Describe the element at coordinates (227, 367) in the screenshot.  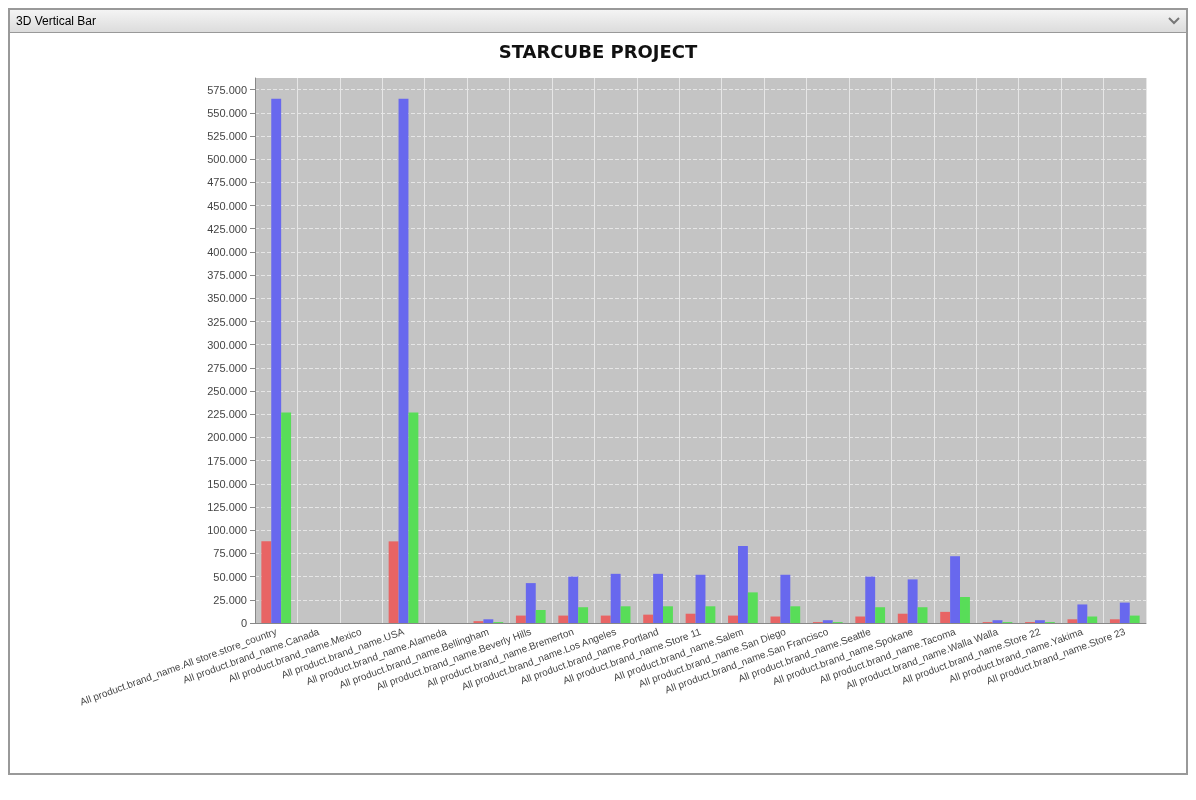
I see `y-tick-label: 275.000` at that location.